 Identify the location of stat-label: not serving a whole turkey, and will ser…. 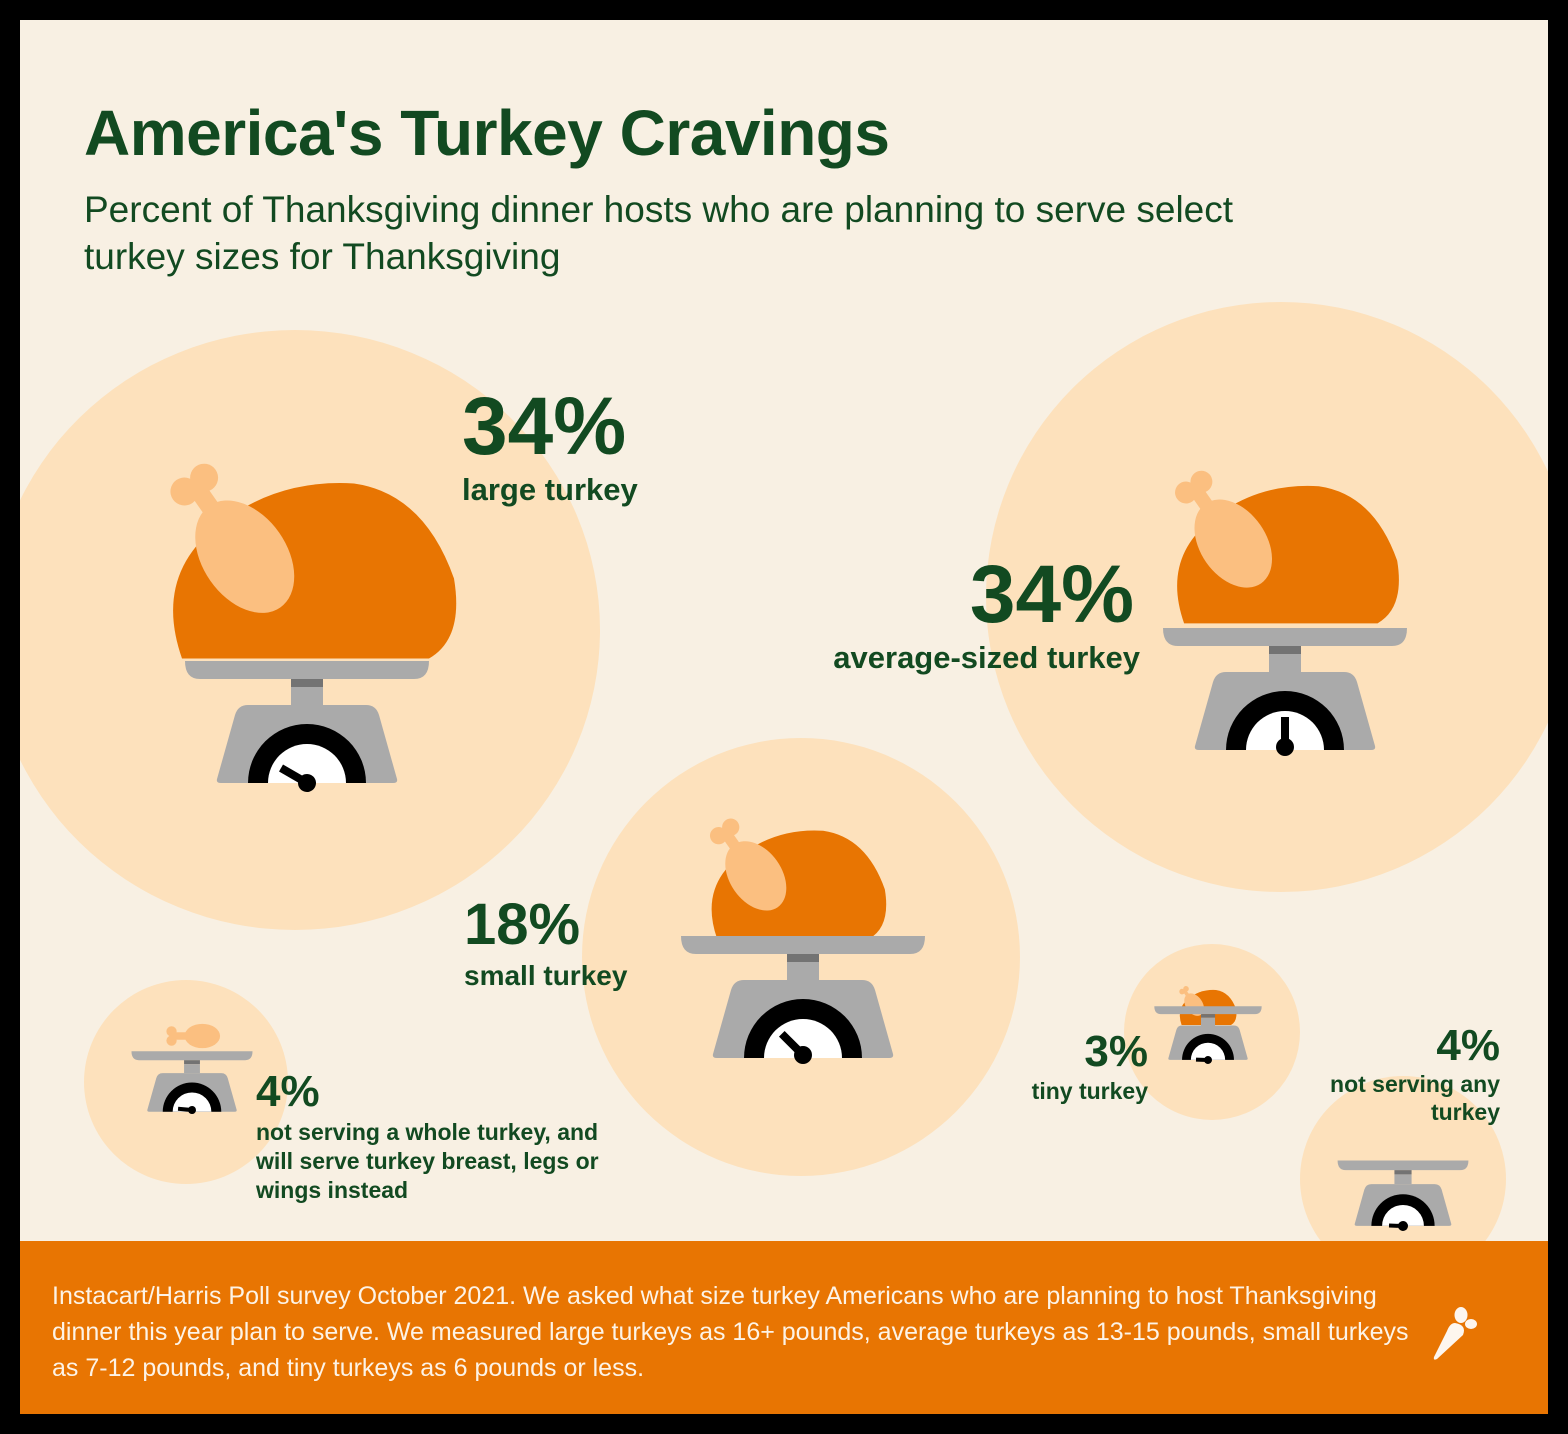
(427, 1161).